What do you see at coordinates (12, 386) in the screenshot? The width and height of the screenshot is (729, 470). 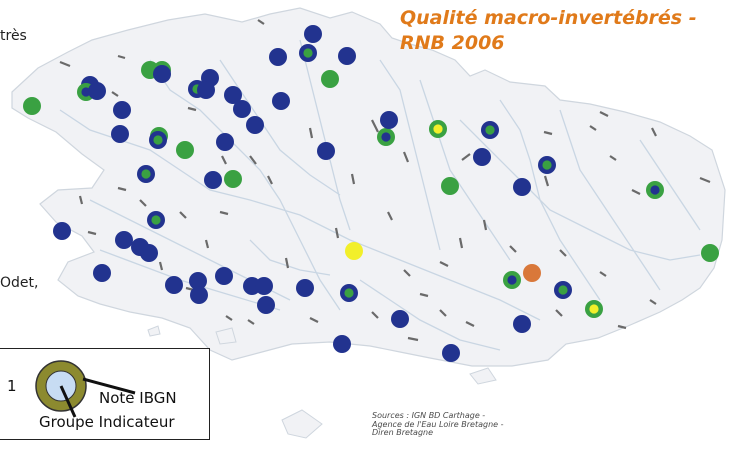 I see `legend-cut-off-number: 1` at bounding box center [12, 386].